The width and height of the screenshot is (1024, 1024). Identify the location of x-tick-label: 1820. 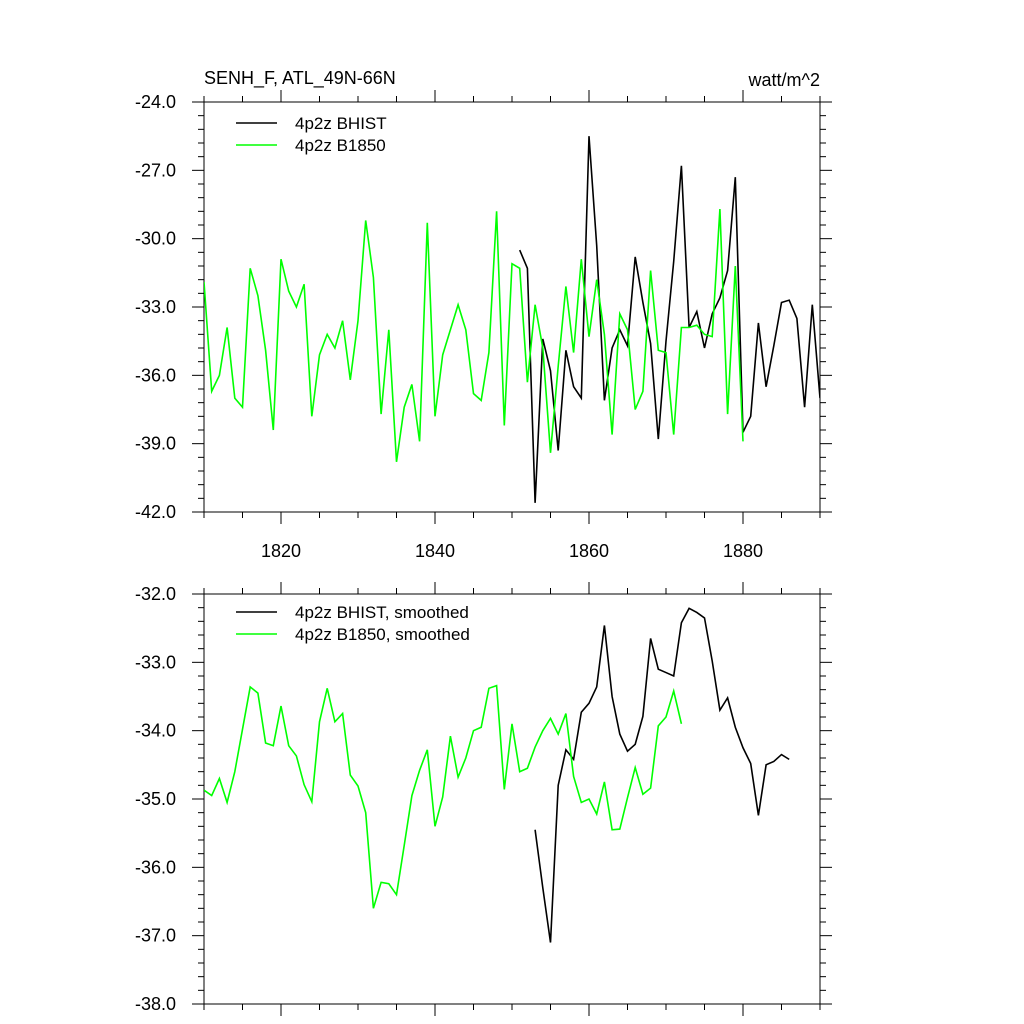
(281, 551).